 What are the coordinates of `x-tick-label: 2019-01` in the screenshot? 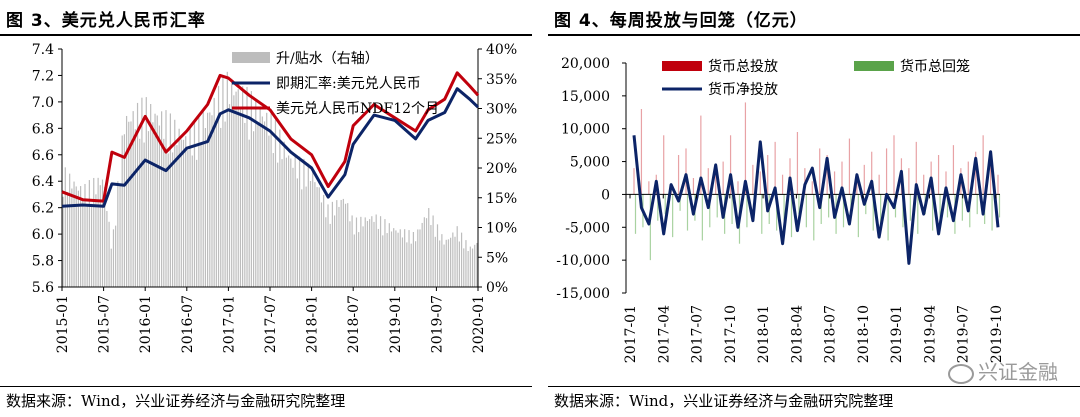 It's located at (897, 334).